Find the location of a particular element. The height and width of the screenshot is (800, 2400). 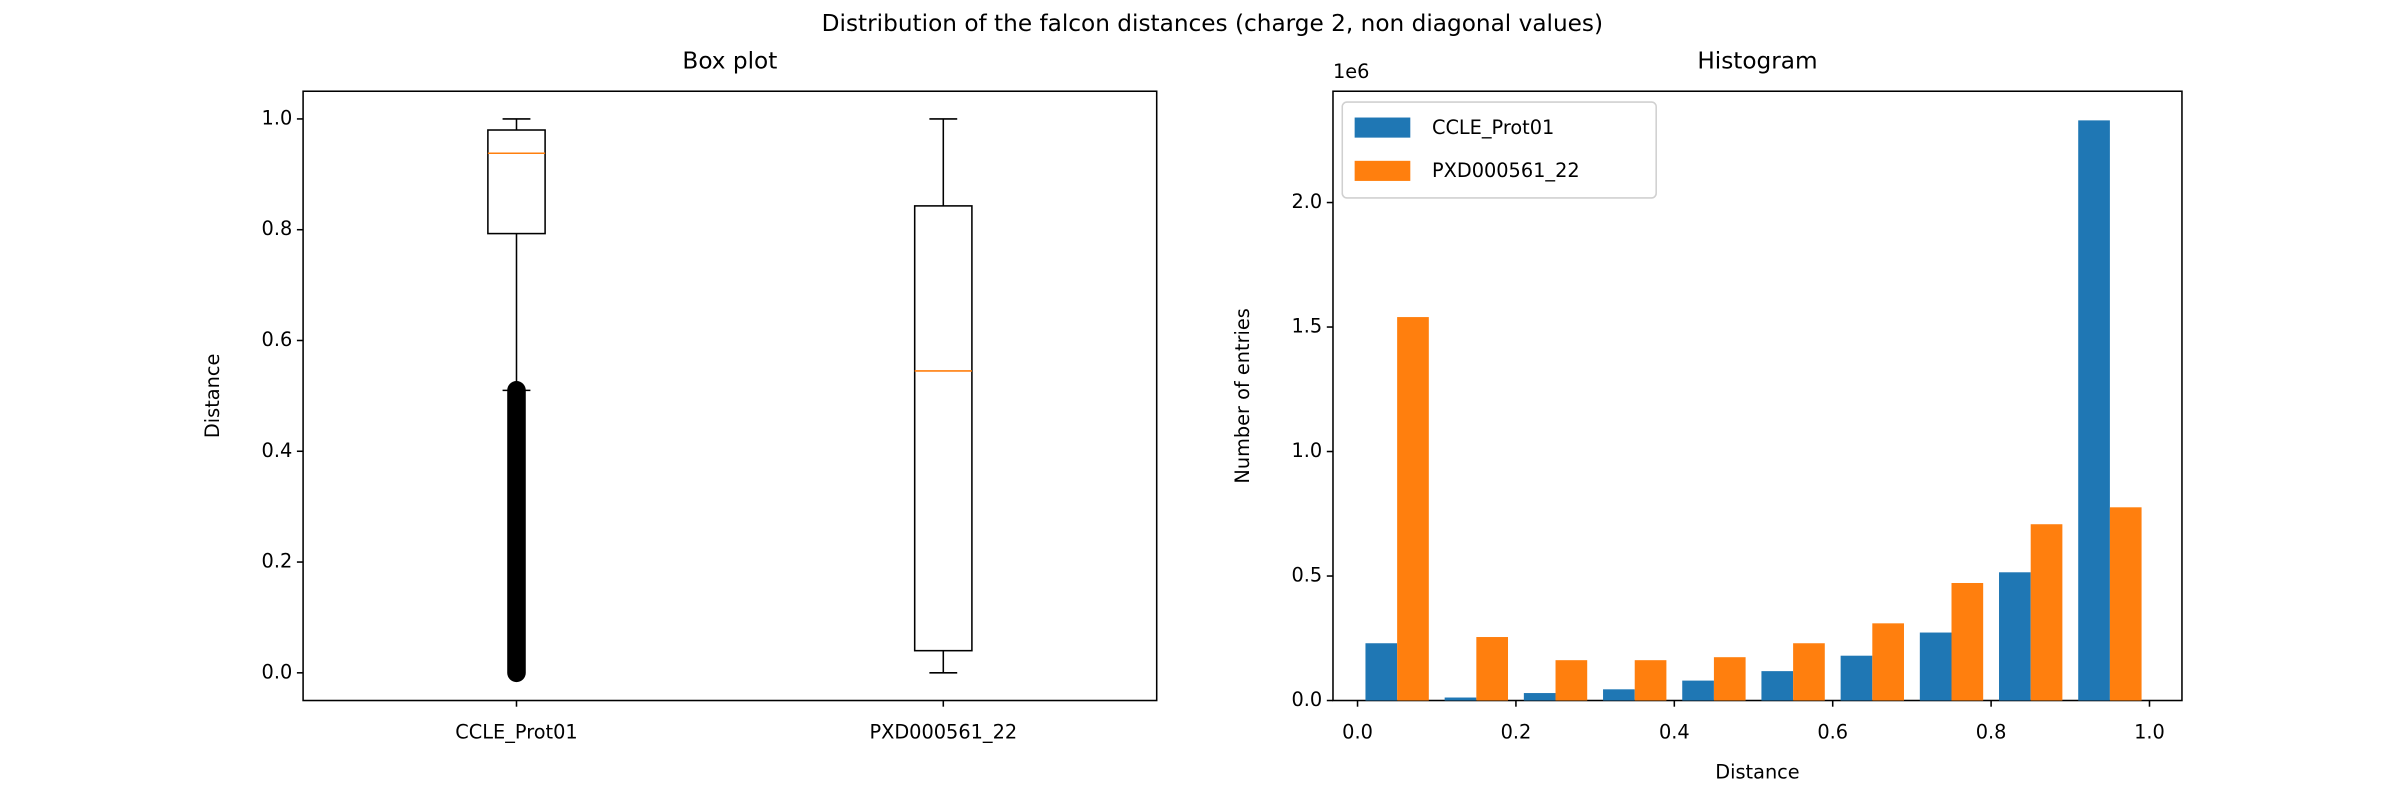

y-tick-label: 1.5 is located at coordinates (1306, 326).